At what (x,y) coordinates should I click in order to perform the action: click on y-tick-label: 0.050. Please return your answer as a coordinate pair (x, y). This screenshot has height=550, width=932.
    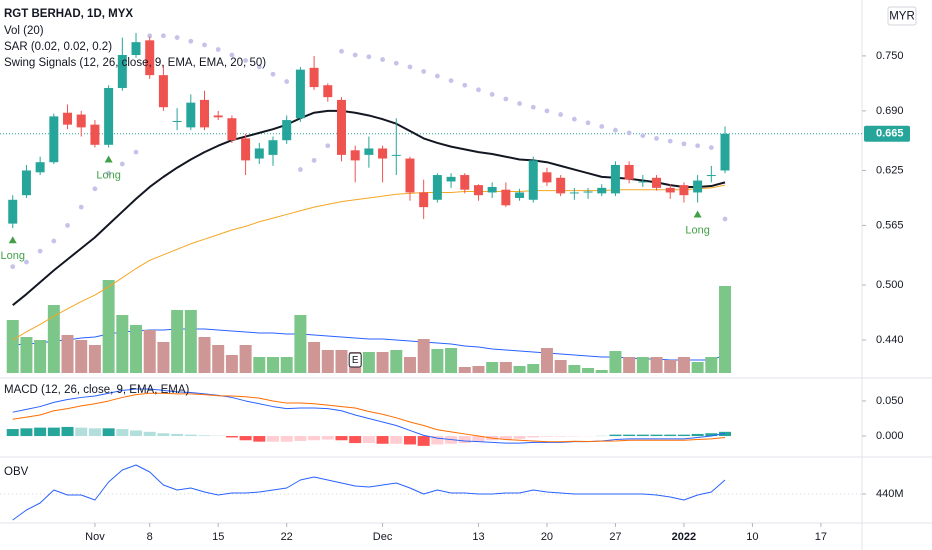
    Looking at the image, I should click on (890, 401).